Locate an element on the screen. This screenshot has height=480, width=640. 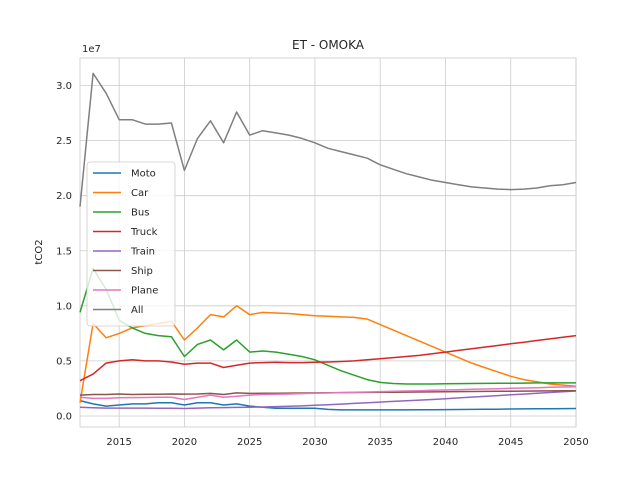
x-tick-label: 2025 is located at coordinates (249, 442).